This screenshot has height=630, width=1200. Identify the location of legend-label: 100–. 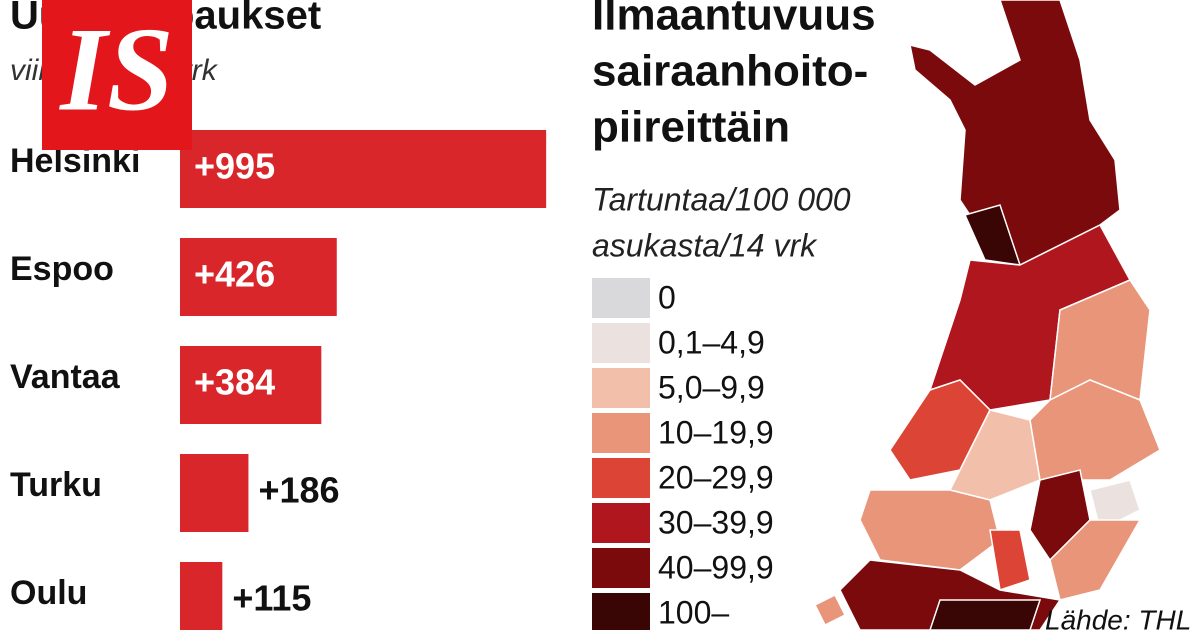
(693, 612).